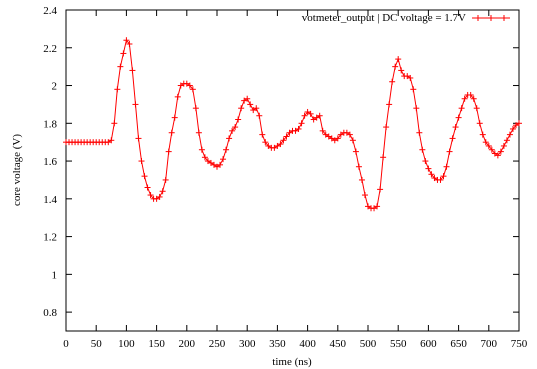  I want to click on x-tick-label: 600, so click(428, 344).